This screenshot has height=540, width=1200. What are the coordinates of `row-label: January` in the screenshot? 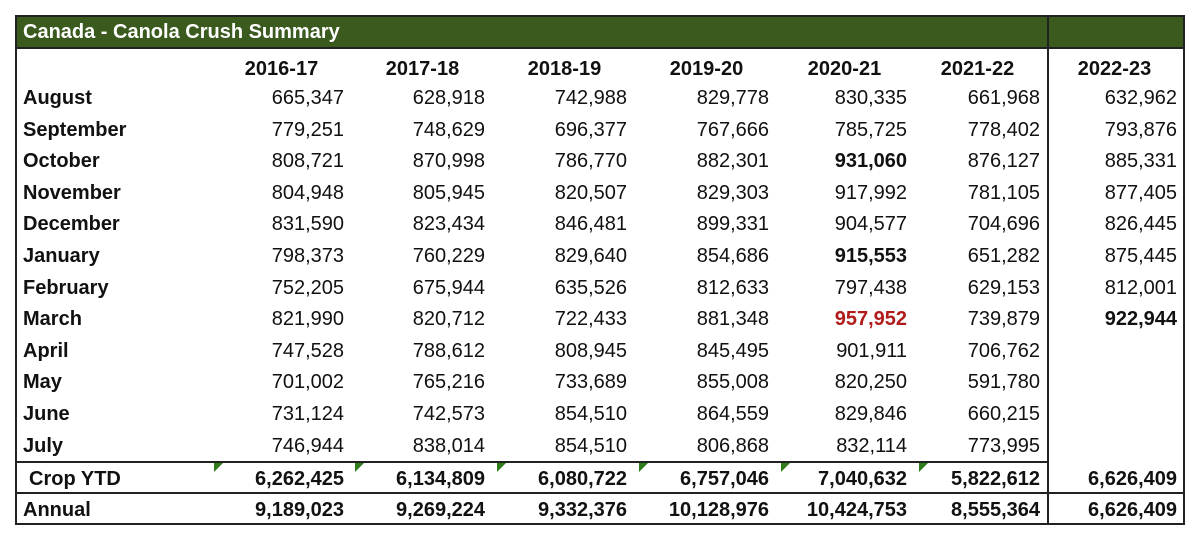 It's located at (61, 256).